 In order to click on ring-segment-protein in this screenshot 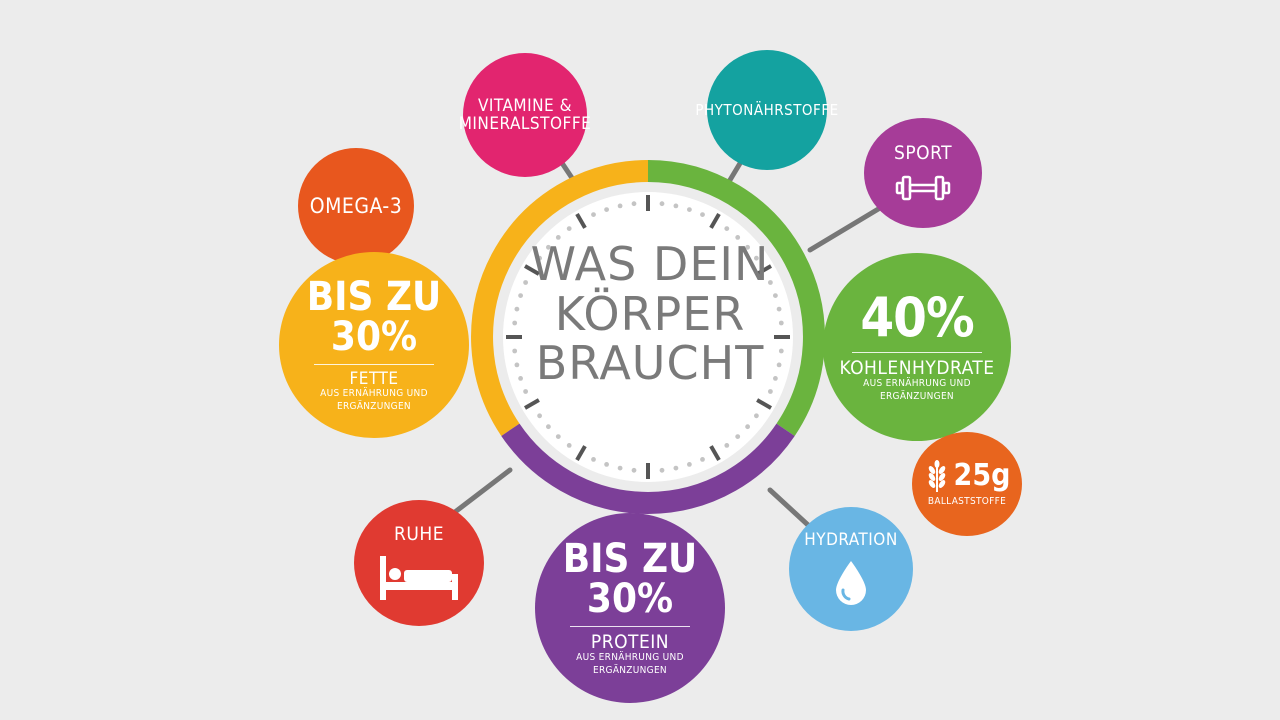, I will do `click(648, 468)`.